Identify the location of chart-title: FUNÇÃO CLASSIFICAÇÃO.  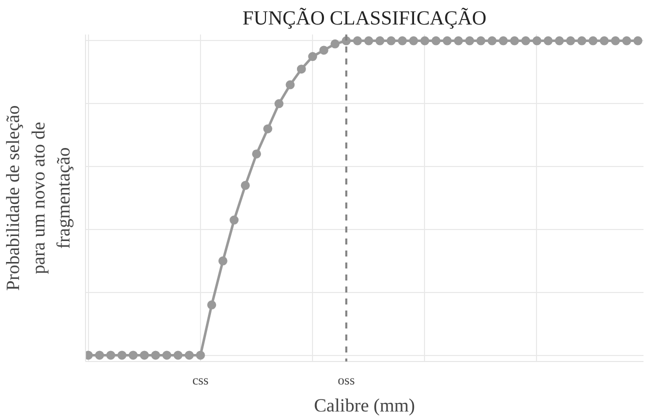
(364, 19).